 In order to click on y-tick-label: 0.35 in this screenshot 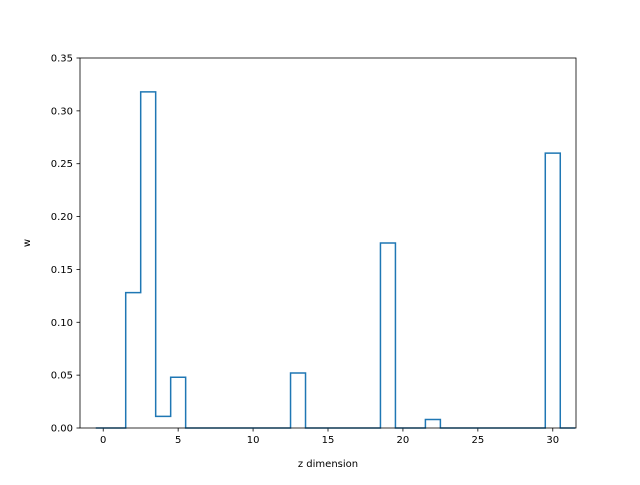, I will do `click(62, 59)`.